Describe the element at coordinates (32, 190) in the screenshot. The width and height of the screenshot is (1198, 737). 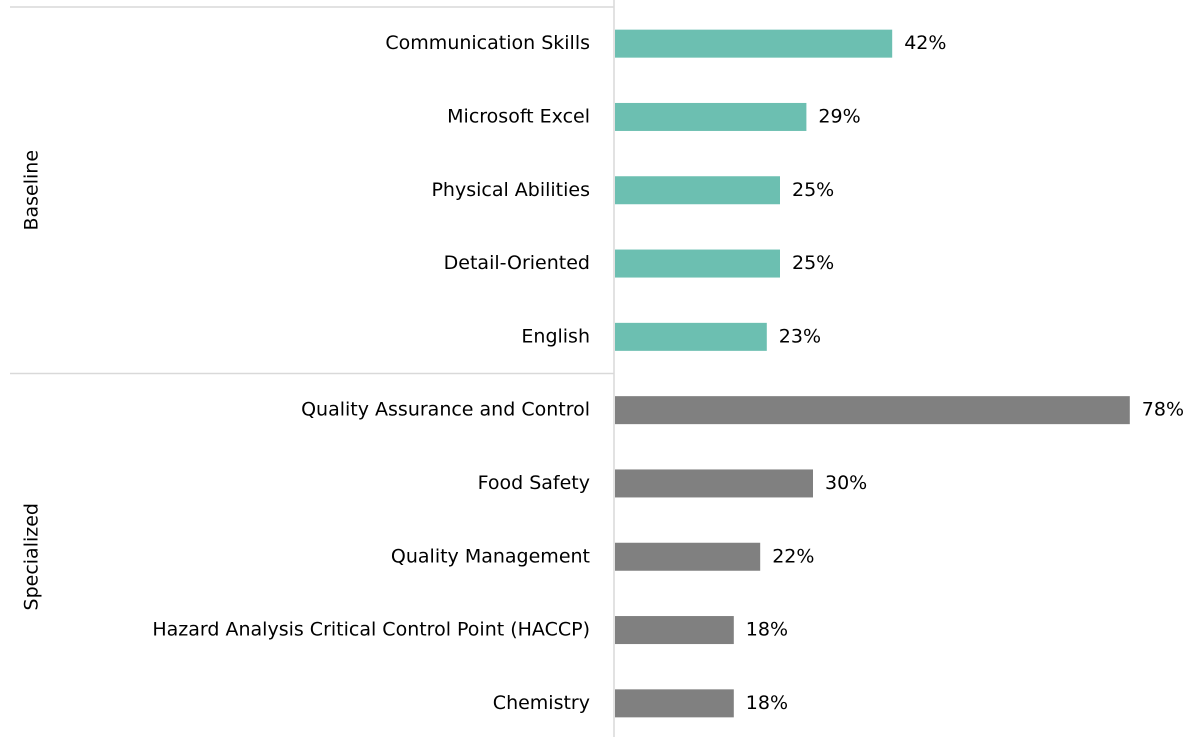
I see `group-label: Baseline` at that location.